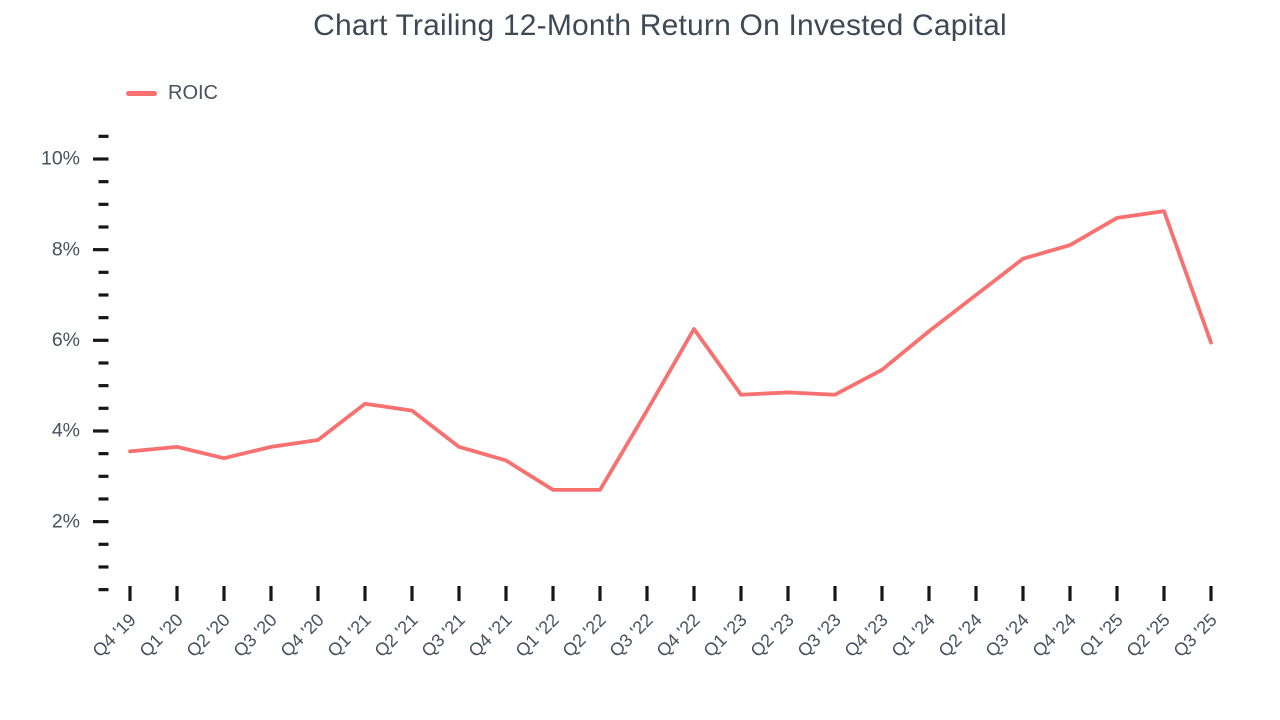 The image size is (1280, 720). Describe the element at coordinates (725, 635) in the screenshot. I see `x-axis-label: Q1 '23` at that location.